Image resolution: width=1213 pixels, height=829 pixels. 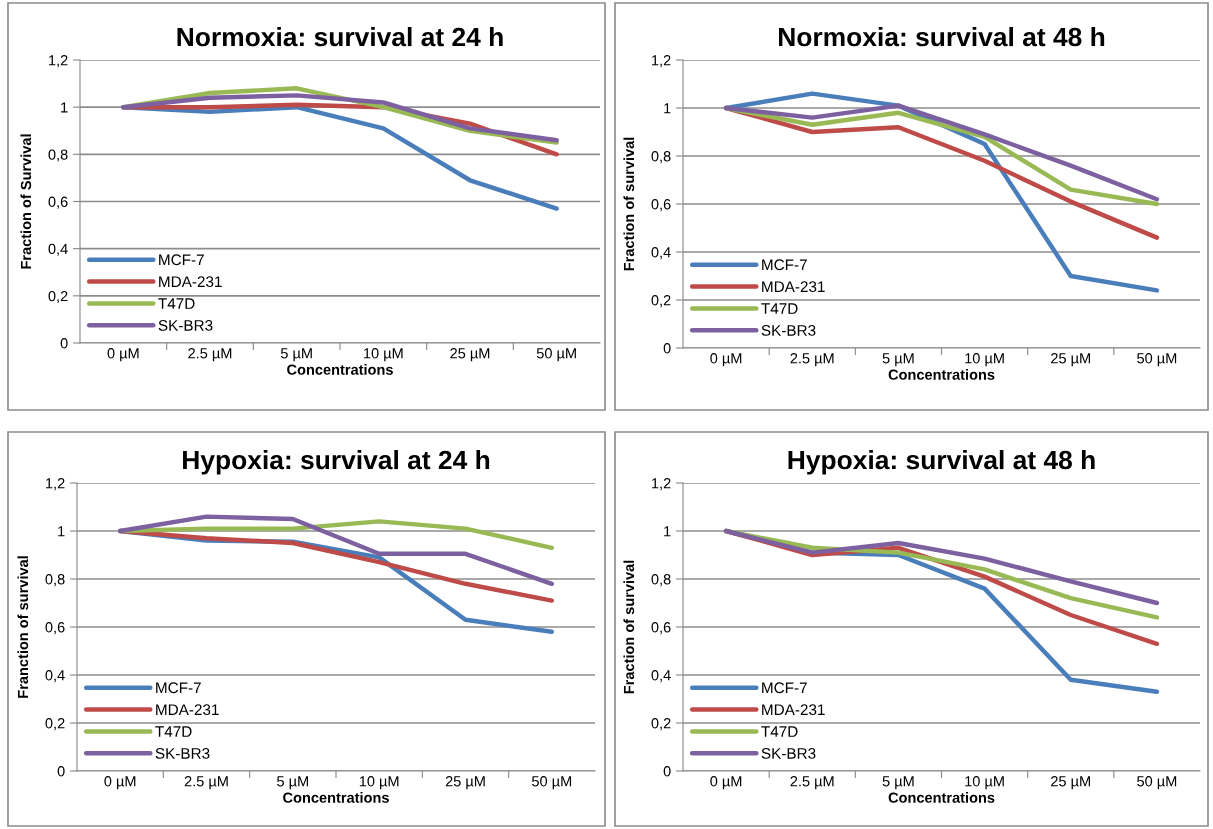 What do you see at coordinates (941, 462) in the screenshot?
I see `chart-title: Hypoxia: survival at 48 h` at bounding box center [941, 462].